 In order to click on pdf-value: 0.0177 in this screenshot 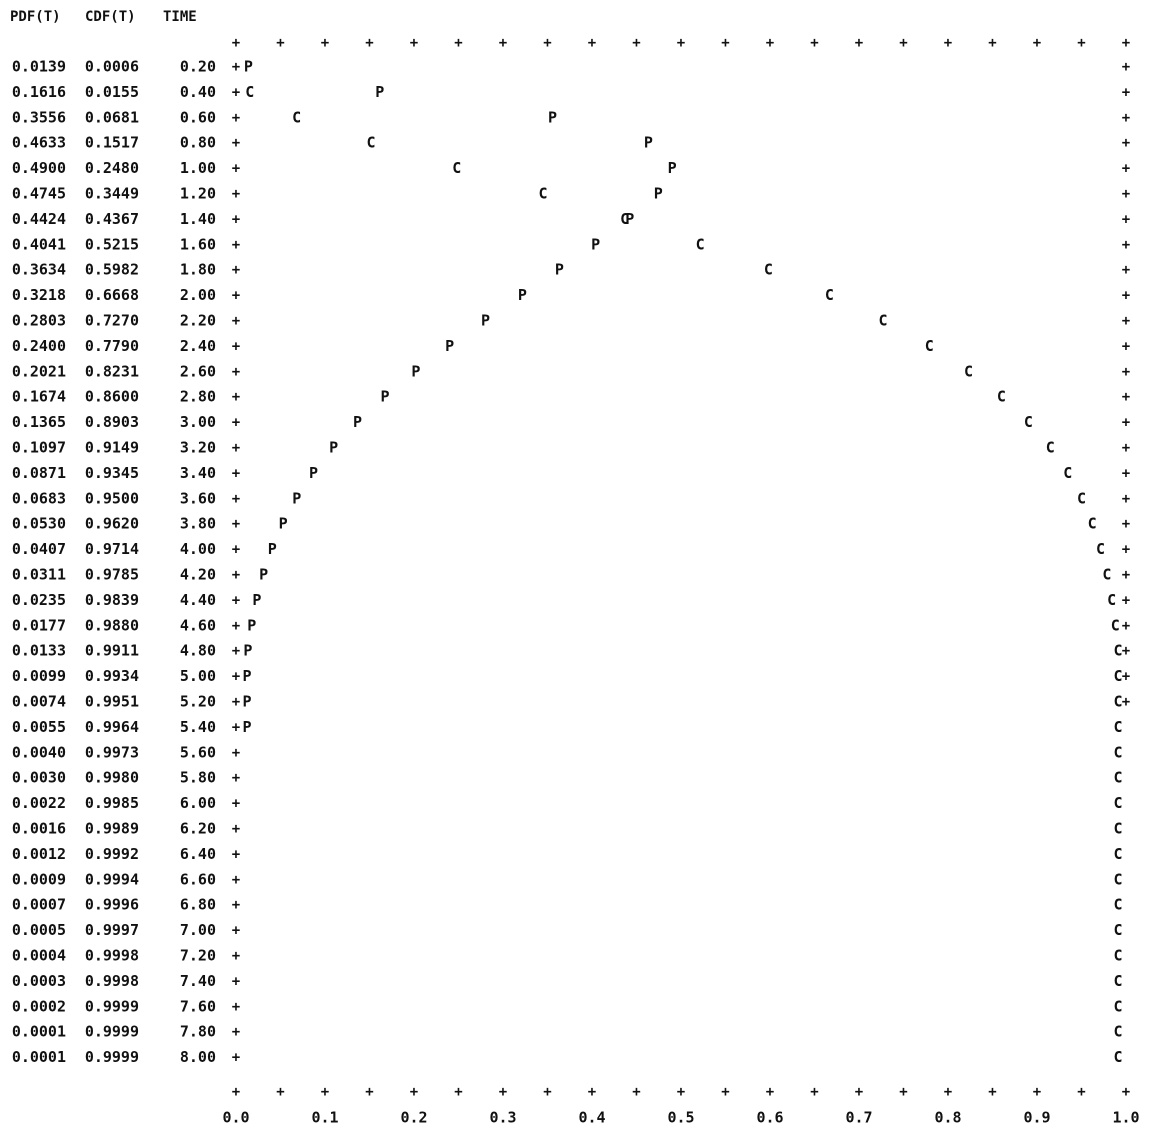, I will do `click(39, 625)`.